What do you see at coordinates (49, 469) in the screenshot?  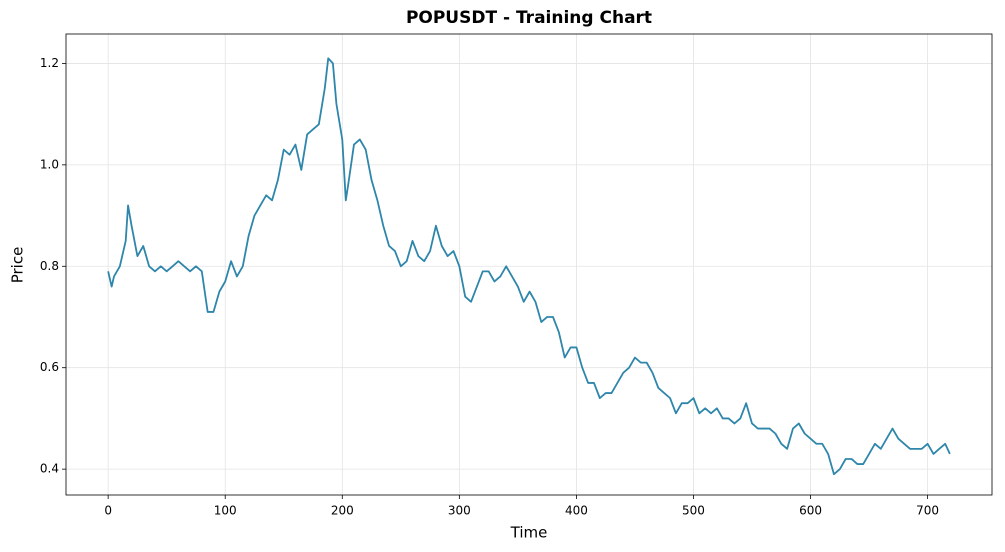 I see `y-tick-label: 0.4` at bounding box center [49, 469].